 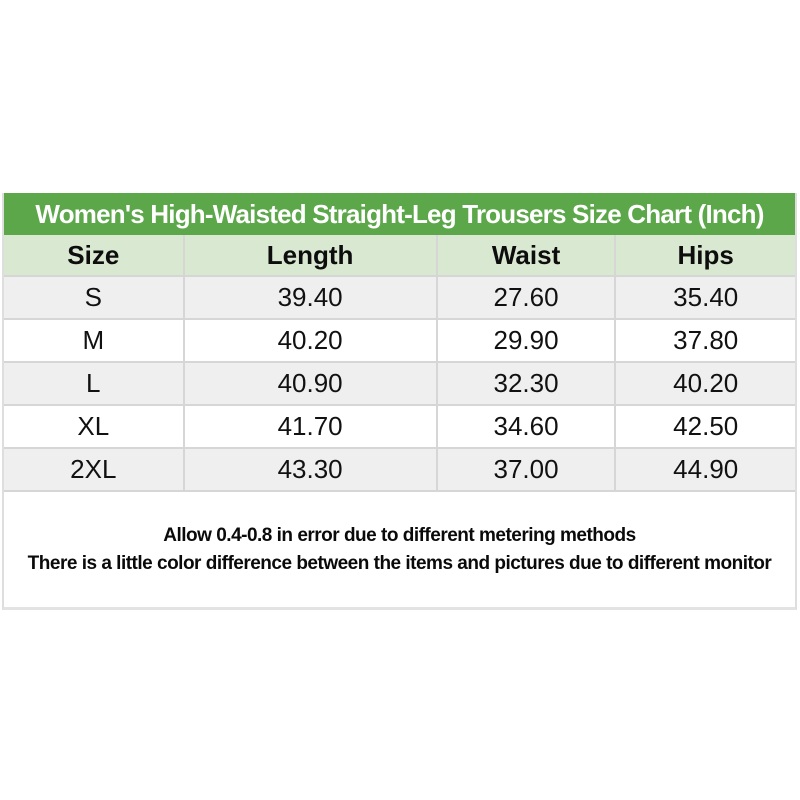 I want to click on size-cell: S, so click(x=94, y=298).